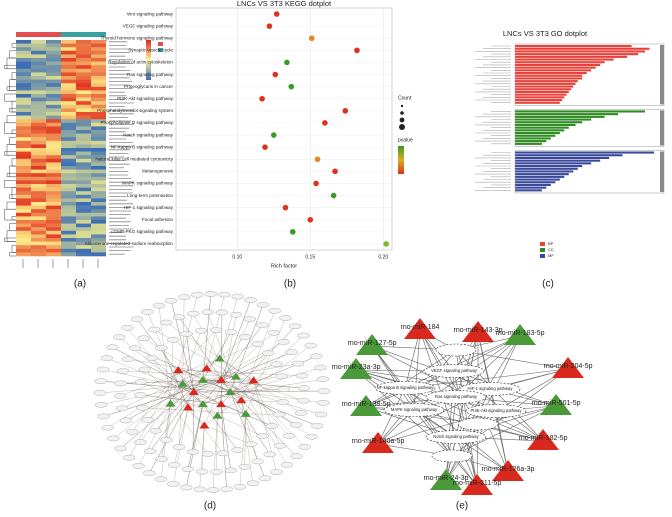 Image resolution: width=672 pixels, height=517 pixels. I want to click on pathway-label: NF-kappa B signaling pathway, so click(406, 387).